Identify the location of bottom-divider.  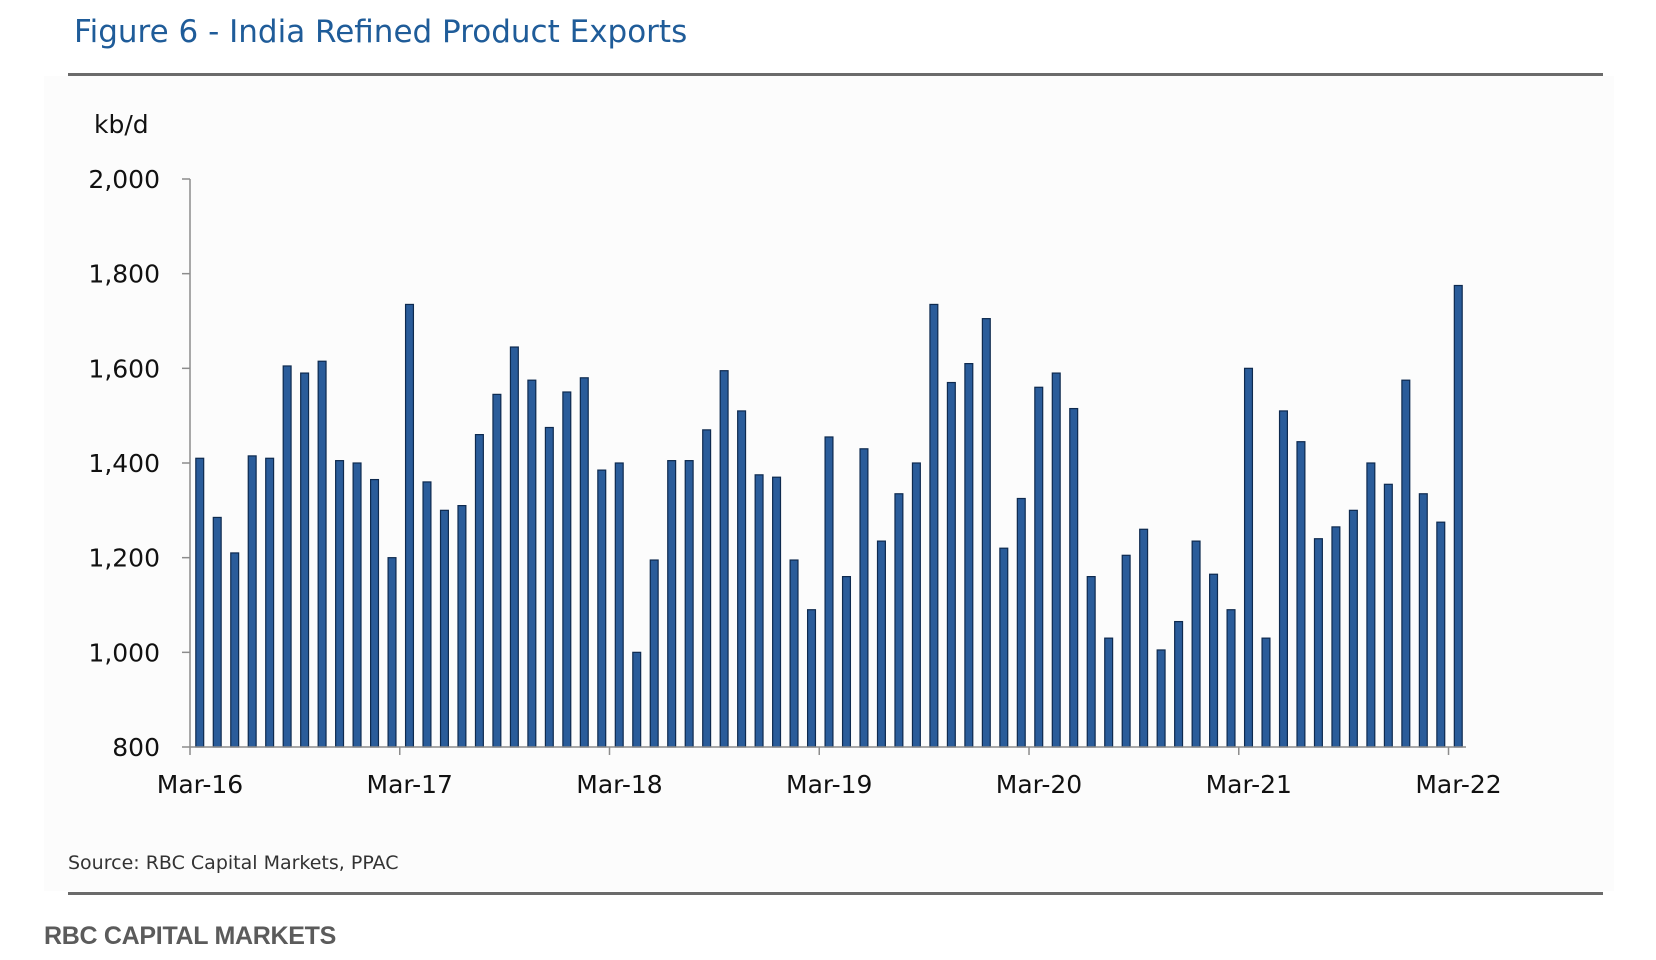
(835, 893).